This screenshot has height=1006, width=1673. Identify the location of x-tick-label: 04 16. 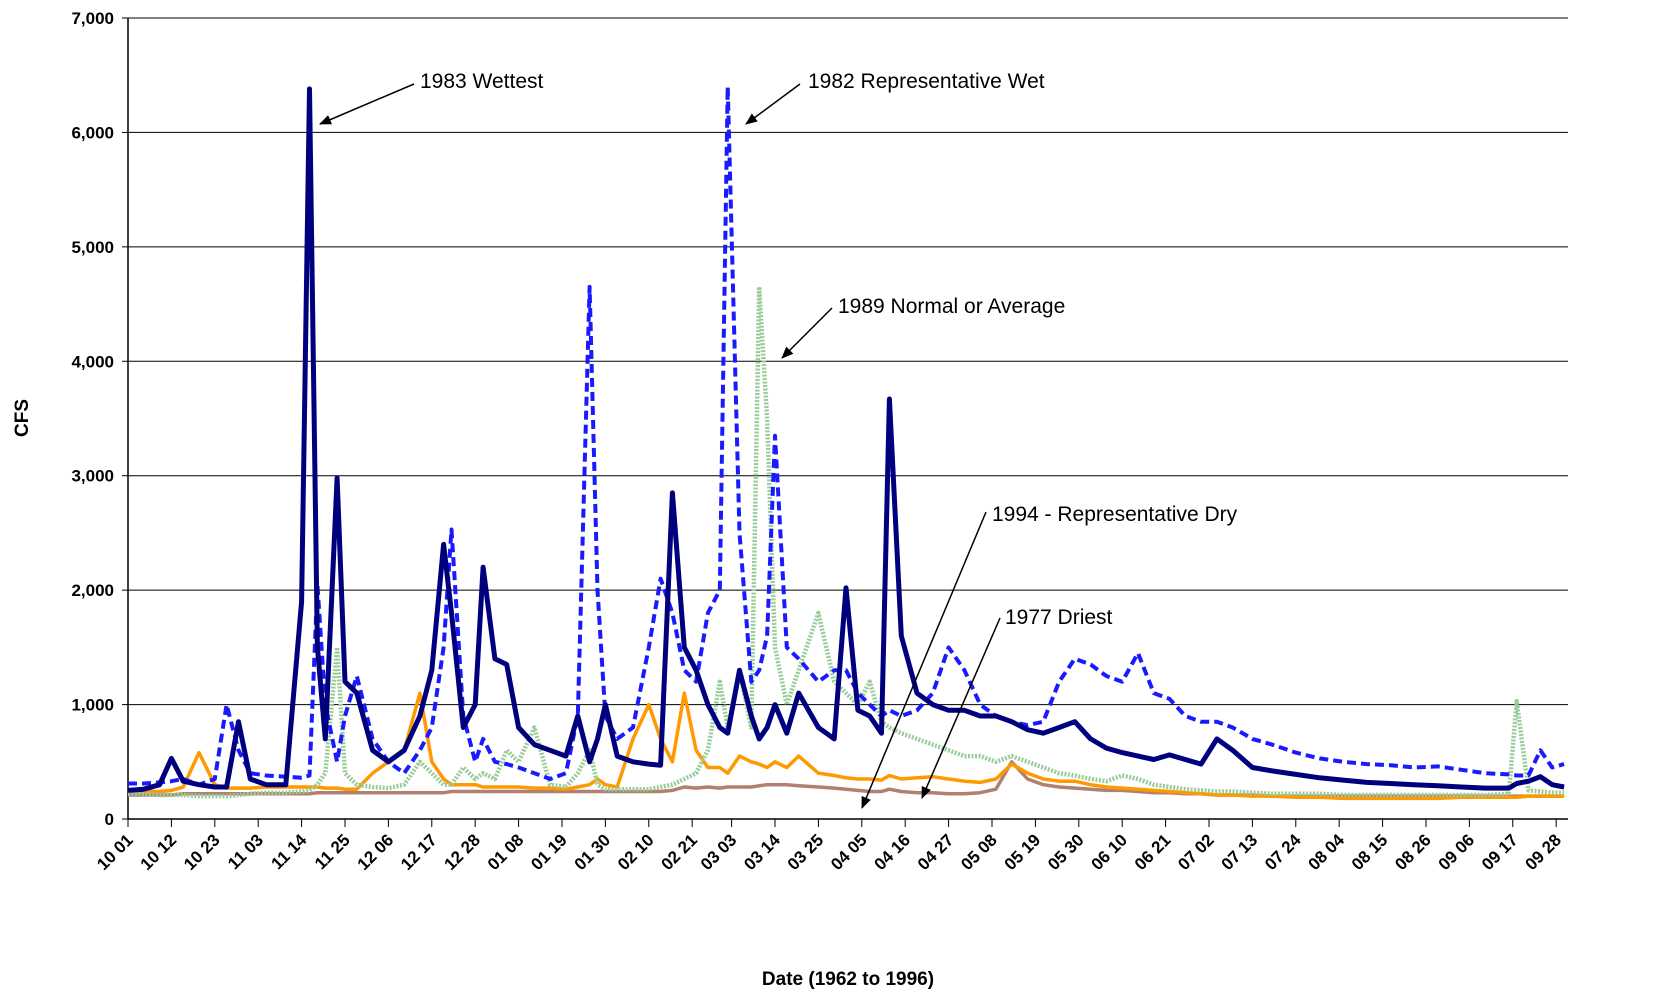
(893, 852).